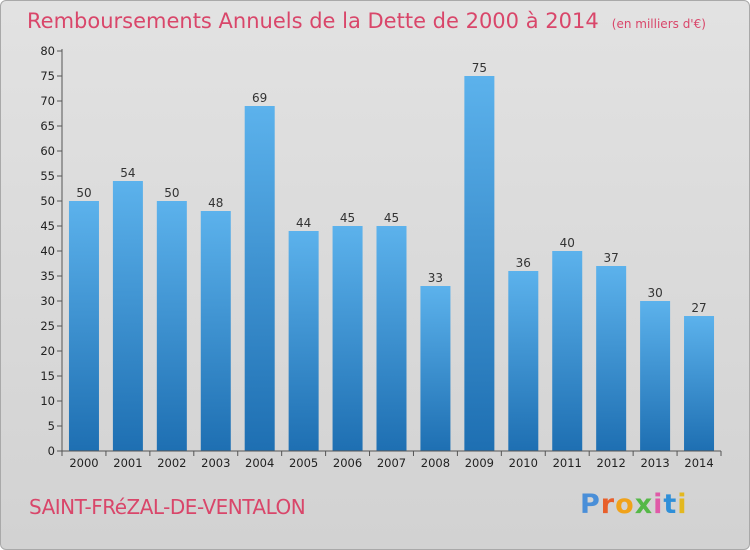  Describe the element at coordinates (303, 223) in the screenshot. I see `data-label: 44` at that location.